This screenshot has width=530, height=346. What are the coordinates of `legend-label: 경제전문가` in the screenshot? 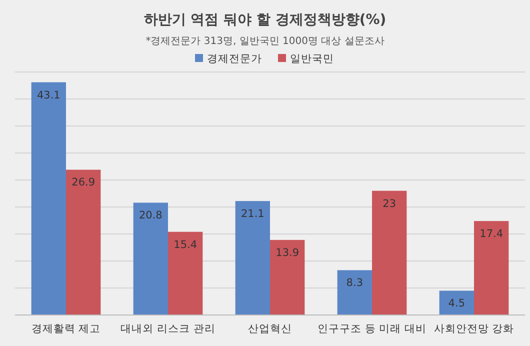 It's located at (234, 59).